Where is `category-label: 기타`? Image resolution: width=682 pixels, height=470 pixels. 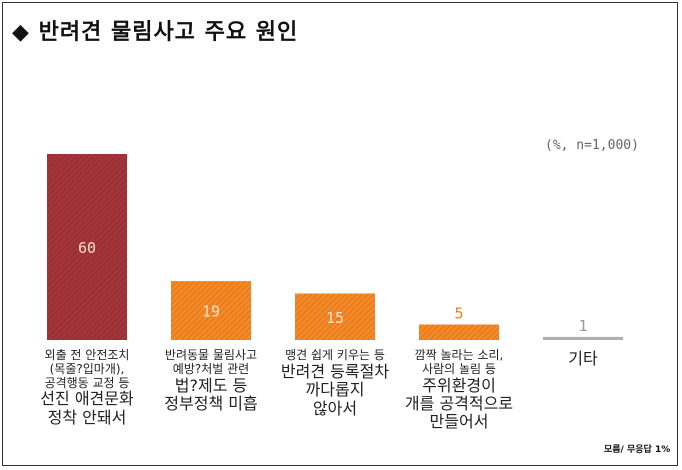
category-label: 기타 is located at coordinates (583, 358).